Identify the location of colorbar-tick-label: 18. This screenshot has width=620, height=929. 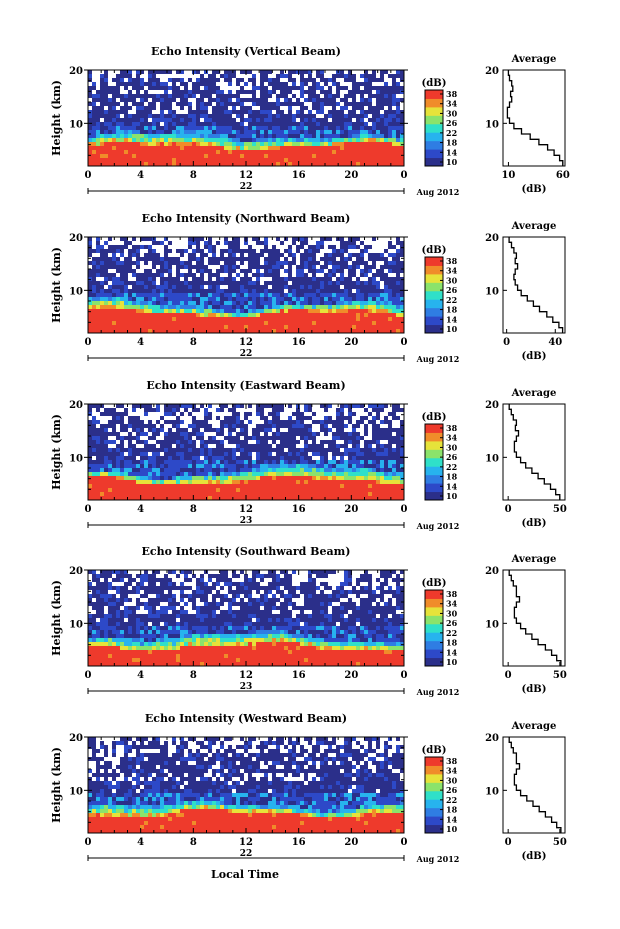
(452, 310).